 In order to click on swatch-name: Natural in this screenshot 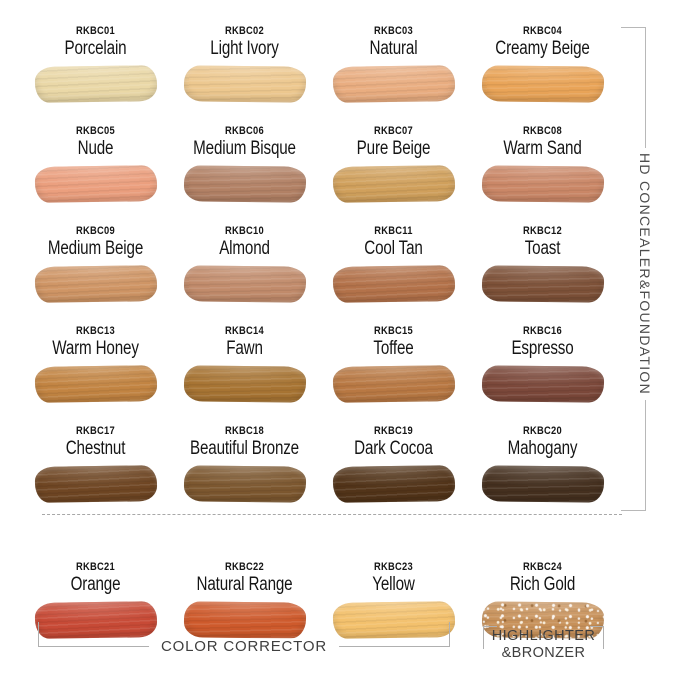, I will do `click(393, 48)`.